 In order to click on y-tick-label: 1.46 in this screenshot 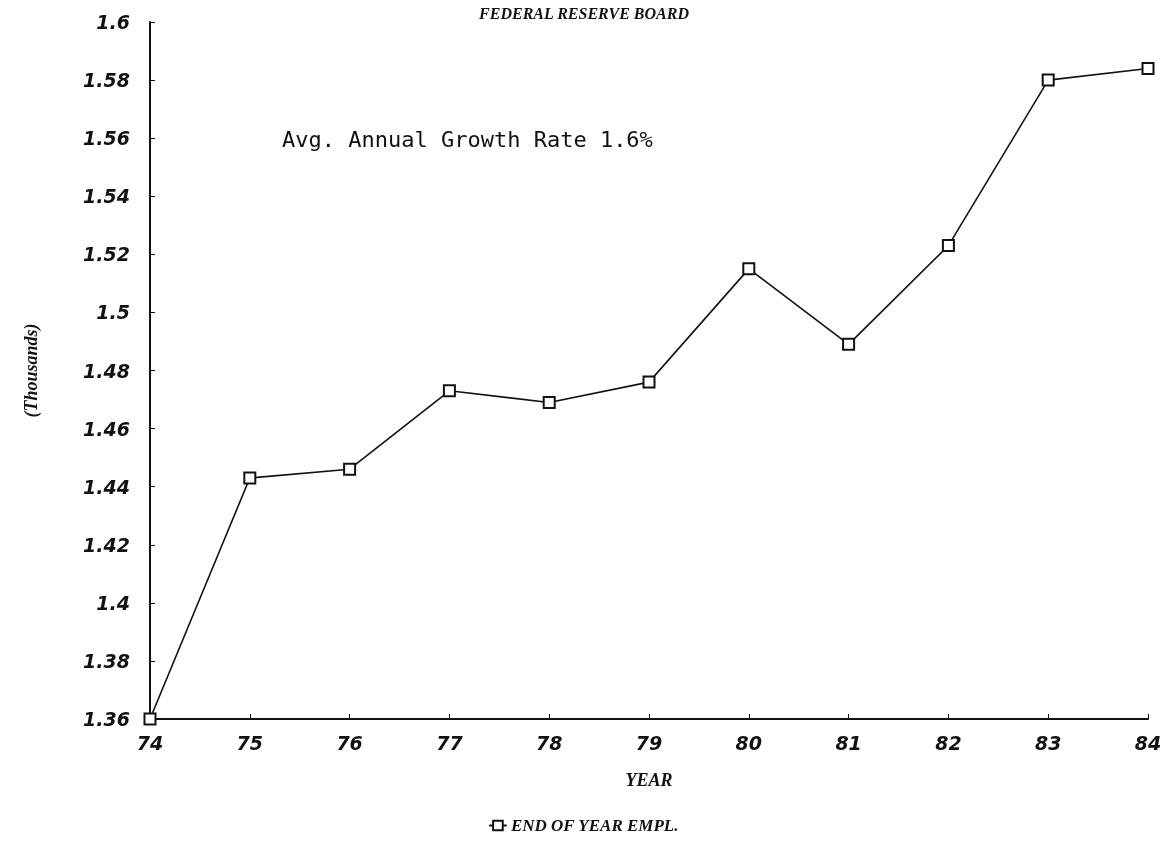, I will do `click(106, 428)`.